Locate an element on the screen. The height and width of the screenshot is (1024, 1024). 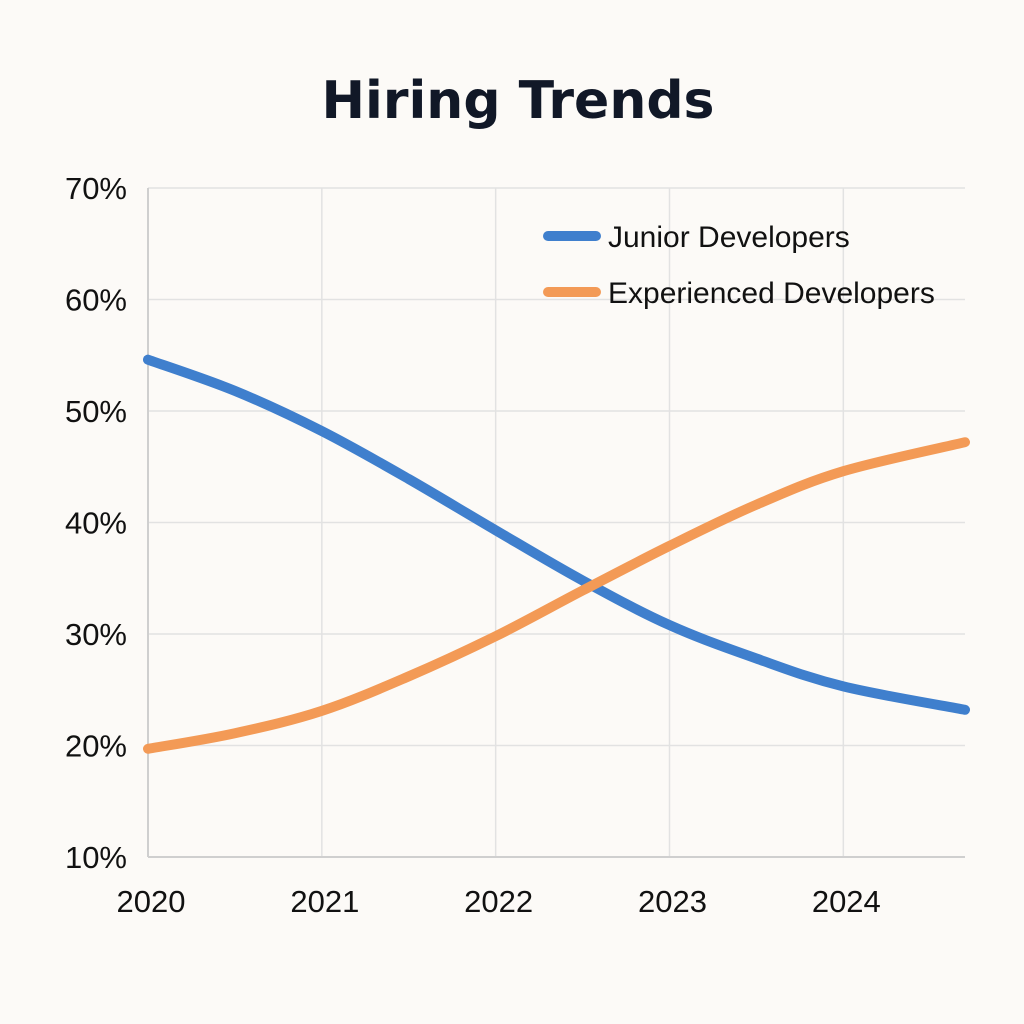
y-tick-label: 50% is located at coordinates (96, 411).